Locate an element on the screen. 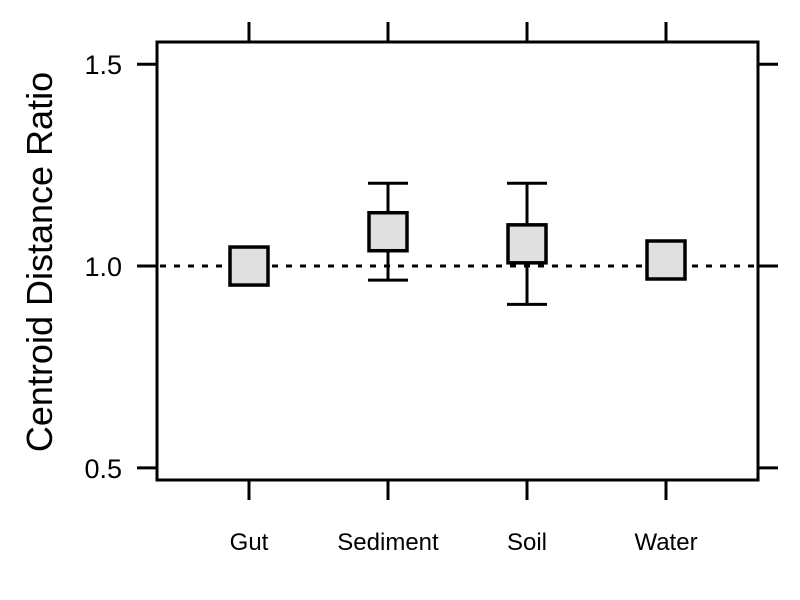 The height and width of the screenshot is (600, 800). data-point-soil is located at coordinates (527, 244).